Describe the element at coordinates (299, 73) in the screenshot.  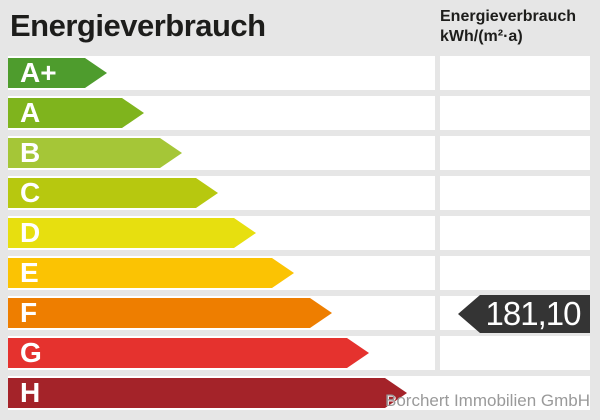
I see `rating-row-aplus: A+` at that location.